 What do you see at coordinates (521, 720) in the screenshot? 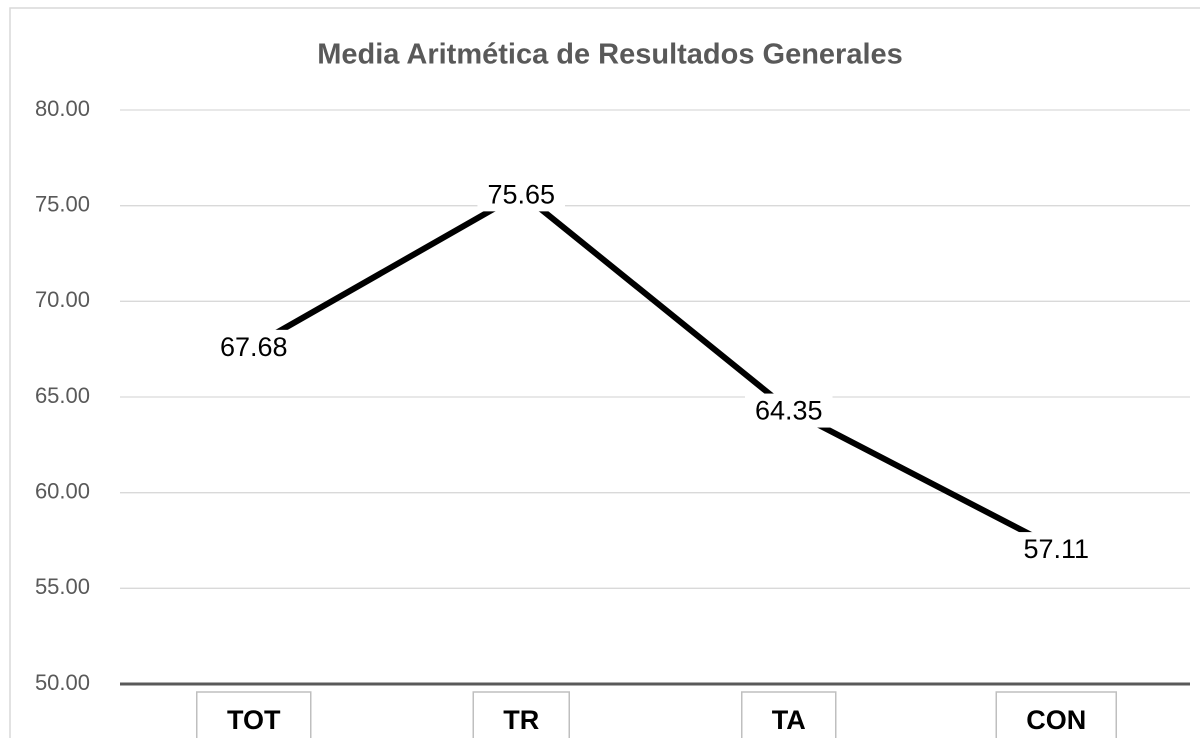
I see `x-tick-label: TR` at bounding box center [521, 720].